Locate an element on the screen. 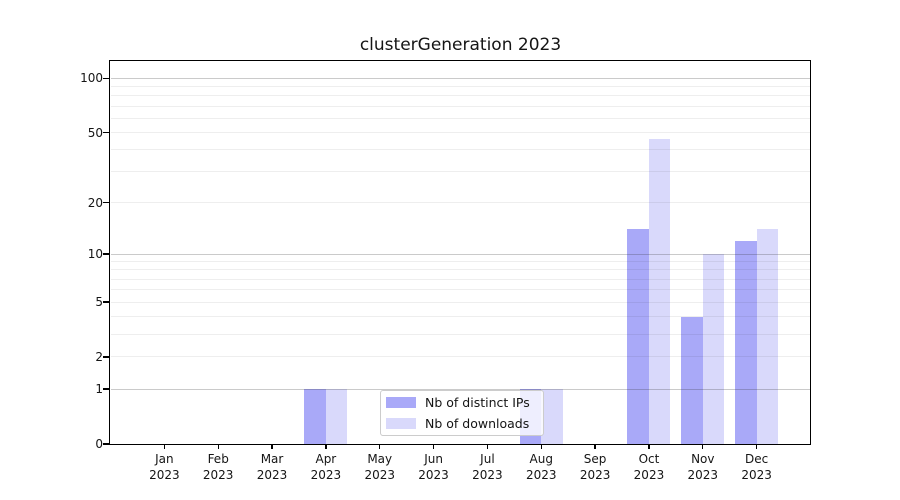  bar-dec-distinct-ips is located at coordinates (746, 342).